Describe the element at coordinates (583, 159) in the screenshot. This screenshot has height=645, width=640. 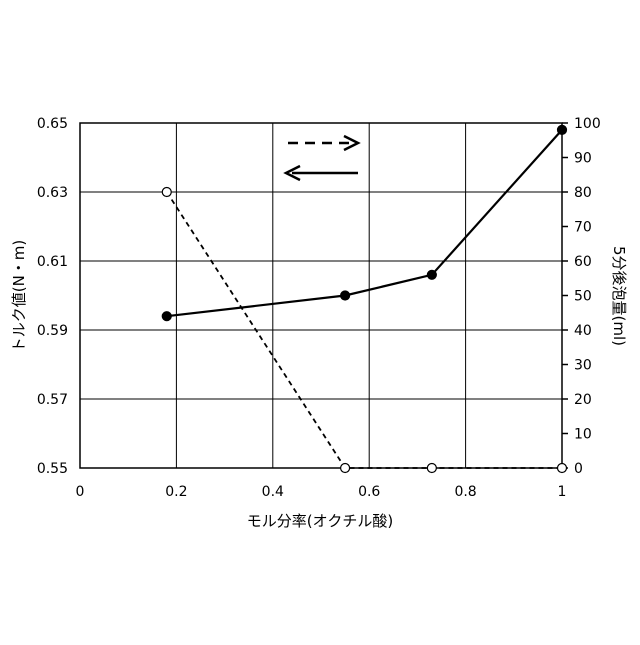
I see `y-right-tick-label: 90` at that location.